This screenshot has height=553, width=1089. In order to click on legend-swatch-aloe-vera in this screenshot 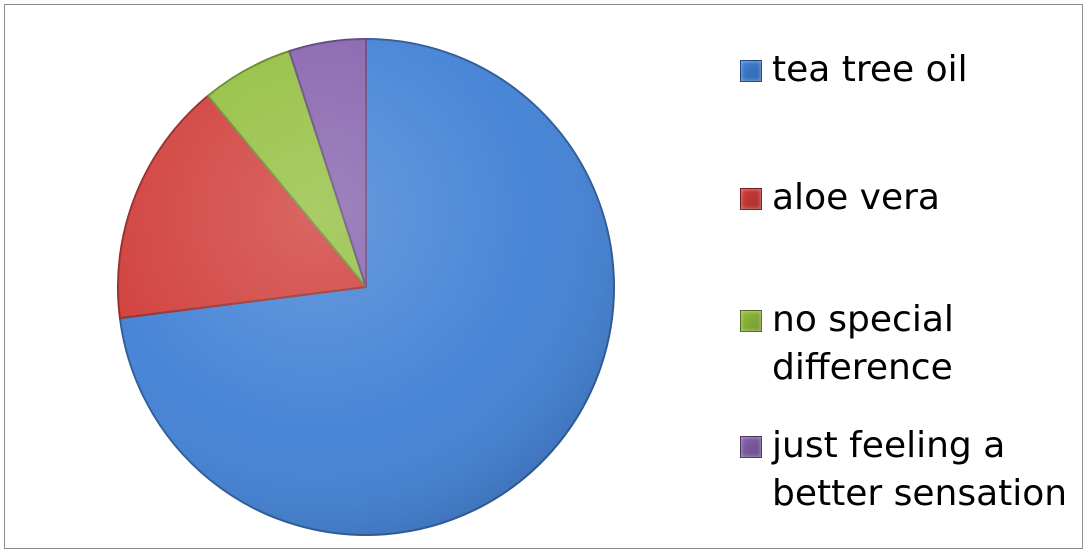, I will do `click(751, 199)`.